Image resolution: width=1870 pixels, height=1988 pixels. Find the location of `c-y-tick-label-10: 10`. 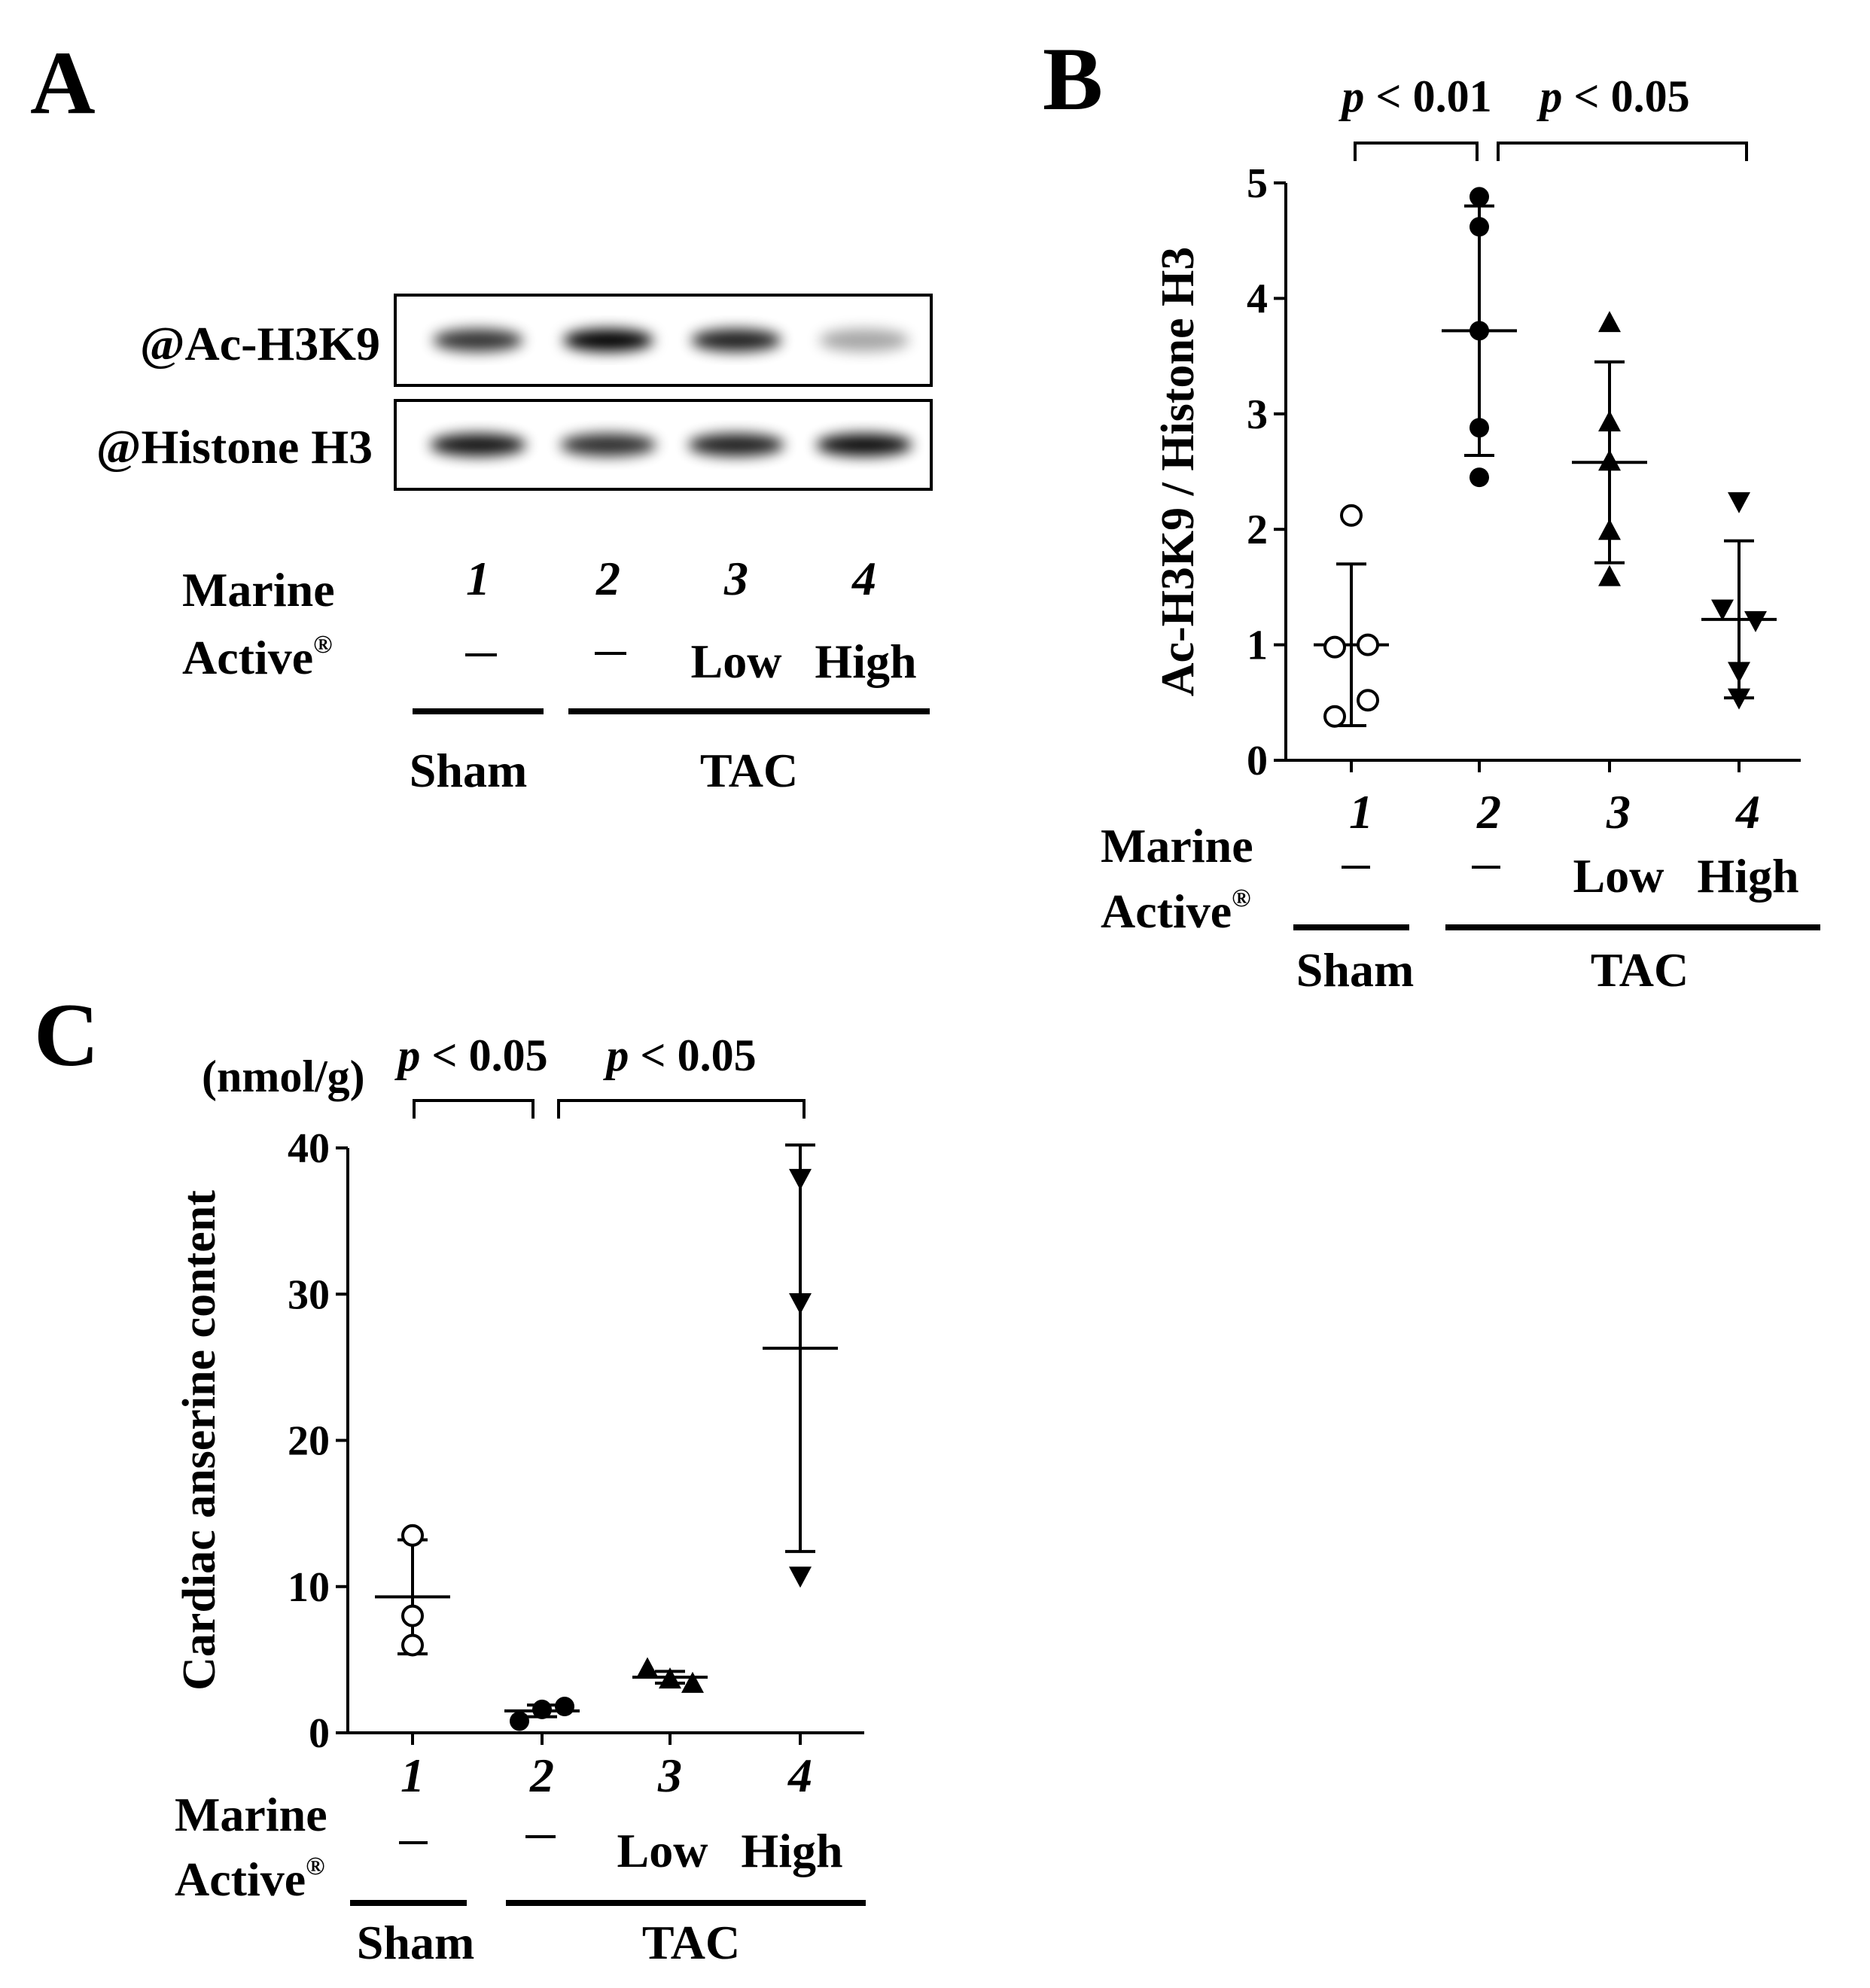

c-y-tick-label-10: 10 is located at coordinates (309, 1587).